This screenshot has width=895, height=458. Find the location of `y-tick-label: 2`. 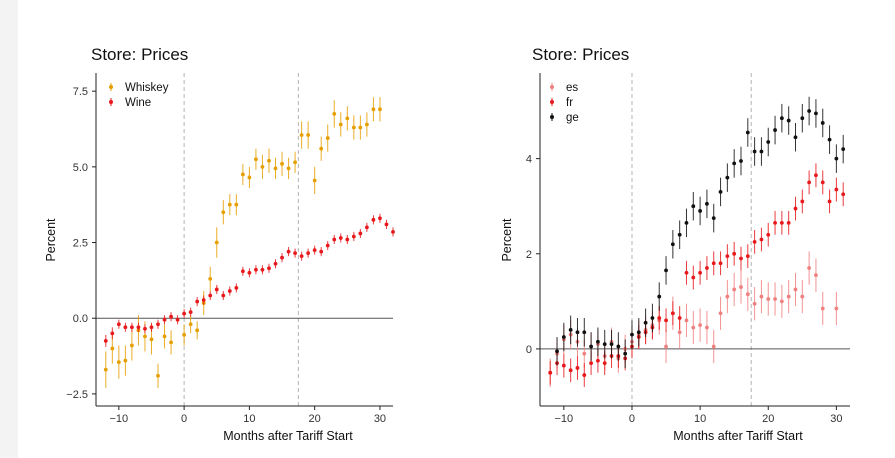

y-tick-label: 2 is located at coordinates (529, 255).